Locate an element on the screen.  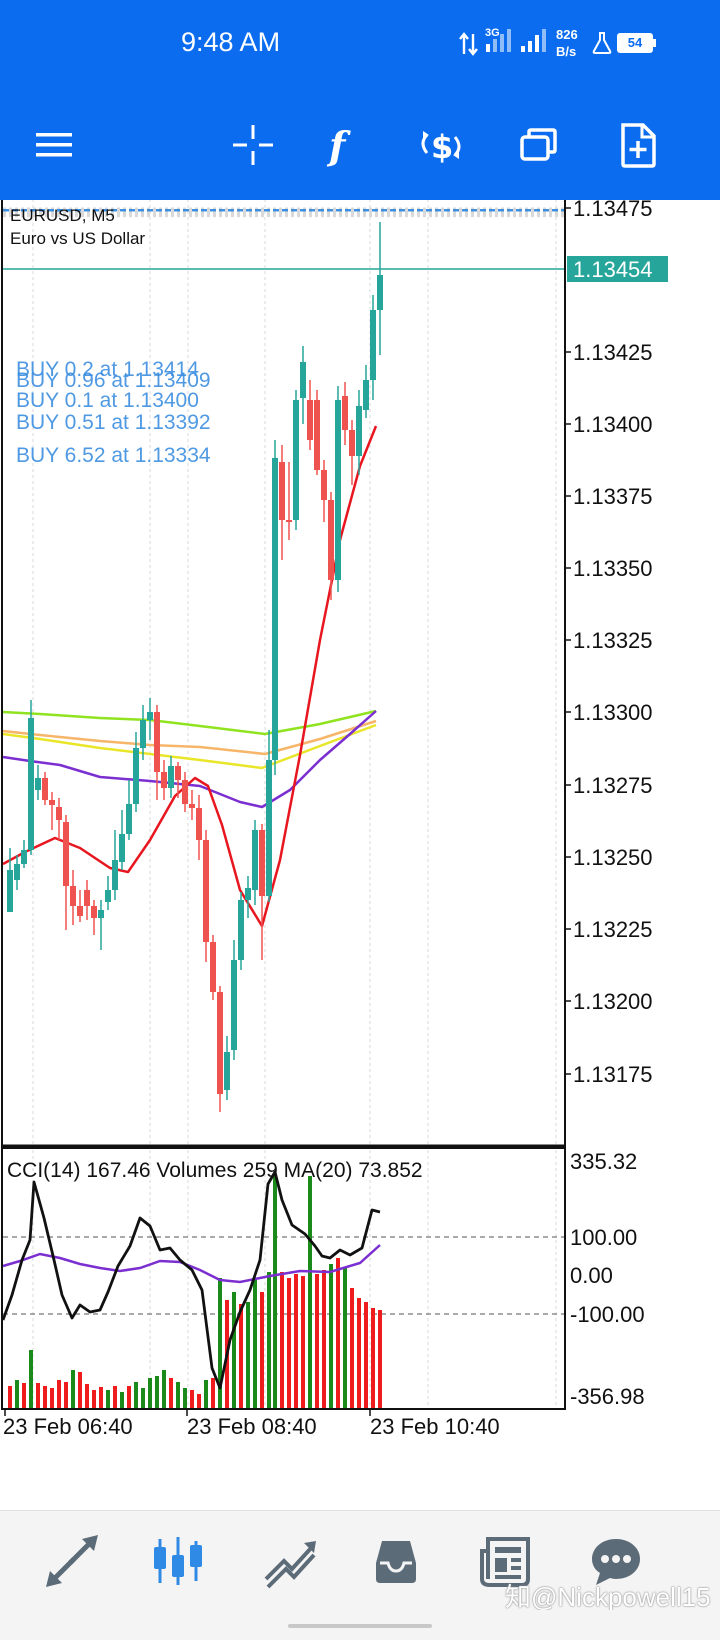
nav-news is located at coordinates (506, 1561).